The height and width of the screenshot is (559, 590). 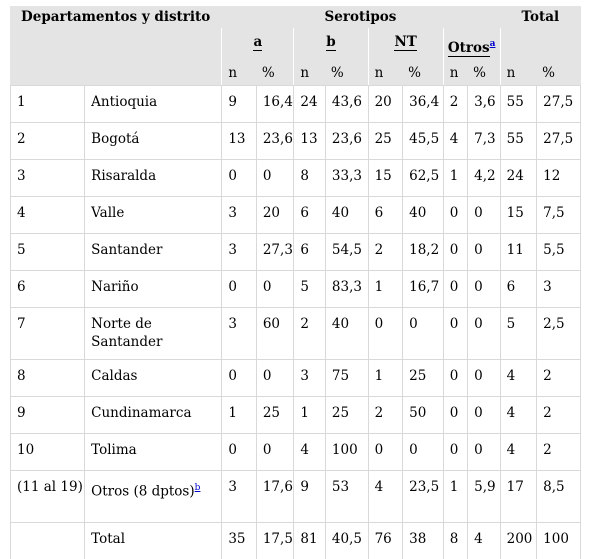 What do you see at coordinates (197, 487) in the screenshot?
I see `footnote-b-link: b` at bounding box center [197, 487].